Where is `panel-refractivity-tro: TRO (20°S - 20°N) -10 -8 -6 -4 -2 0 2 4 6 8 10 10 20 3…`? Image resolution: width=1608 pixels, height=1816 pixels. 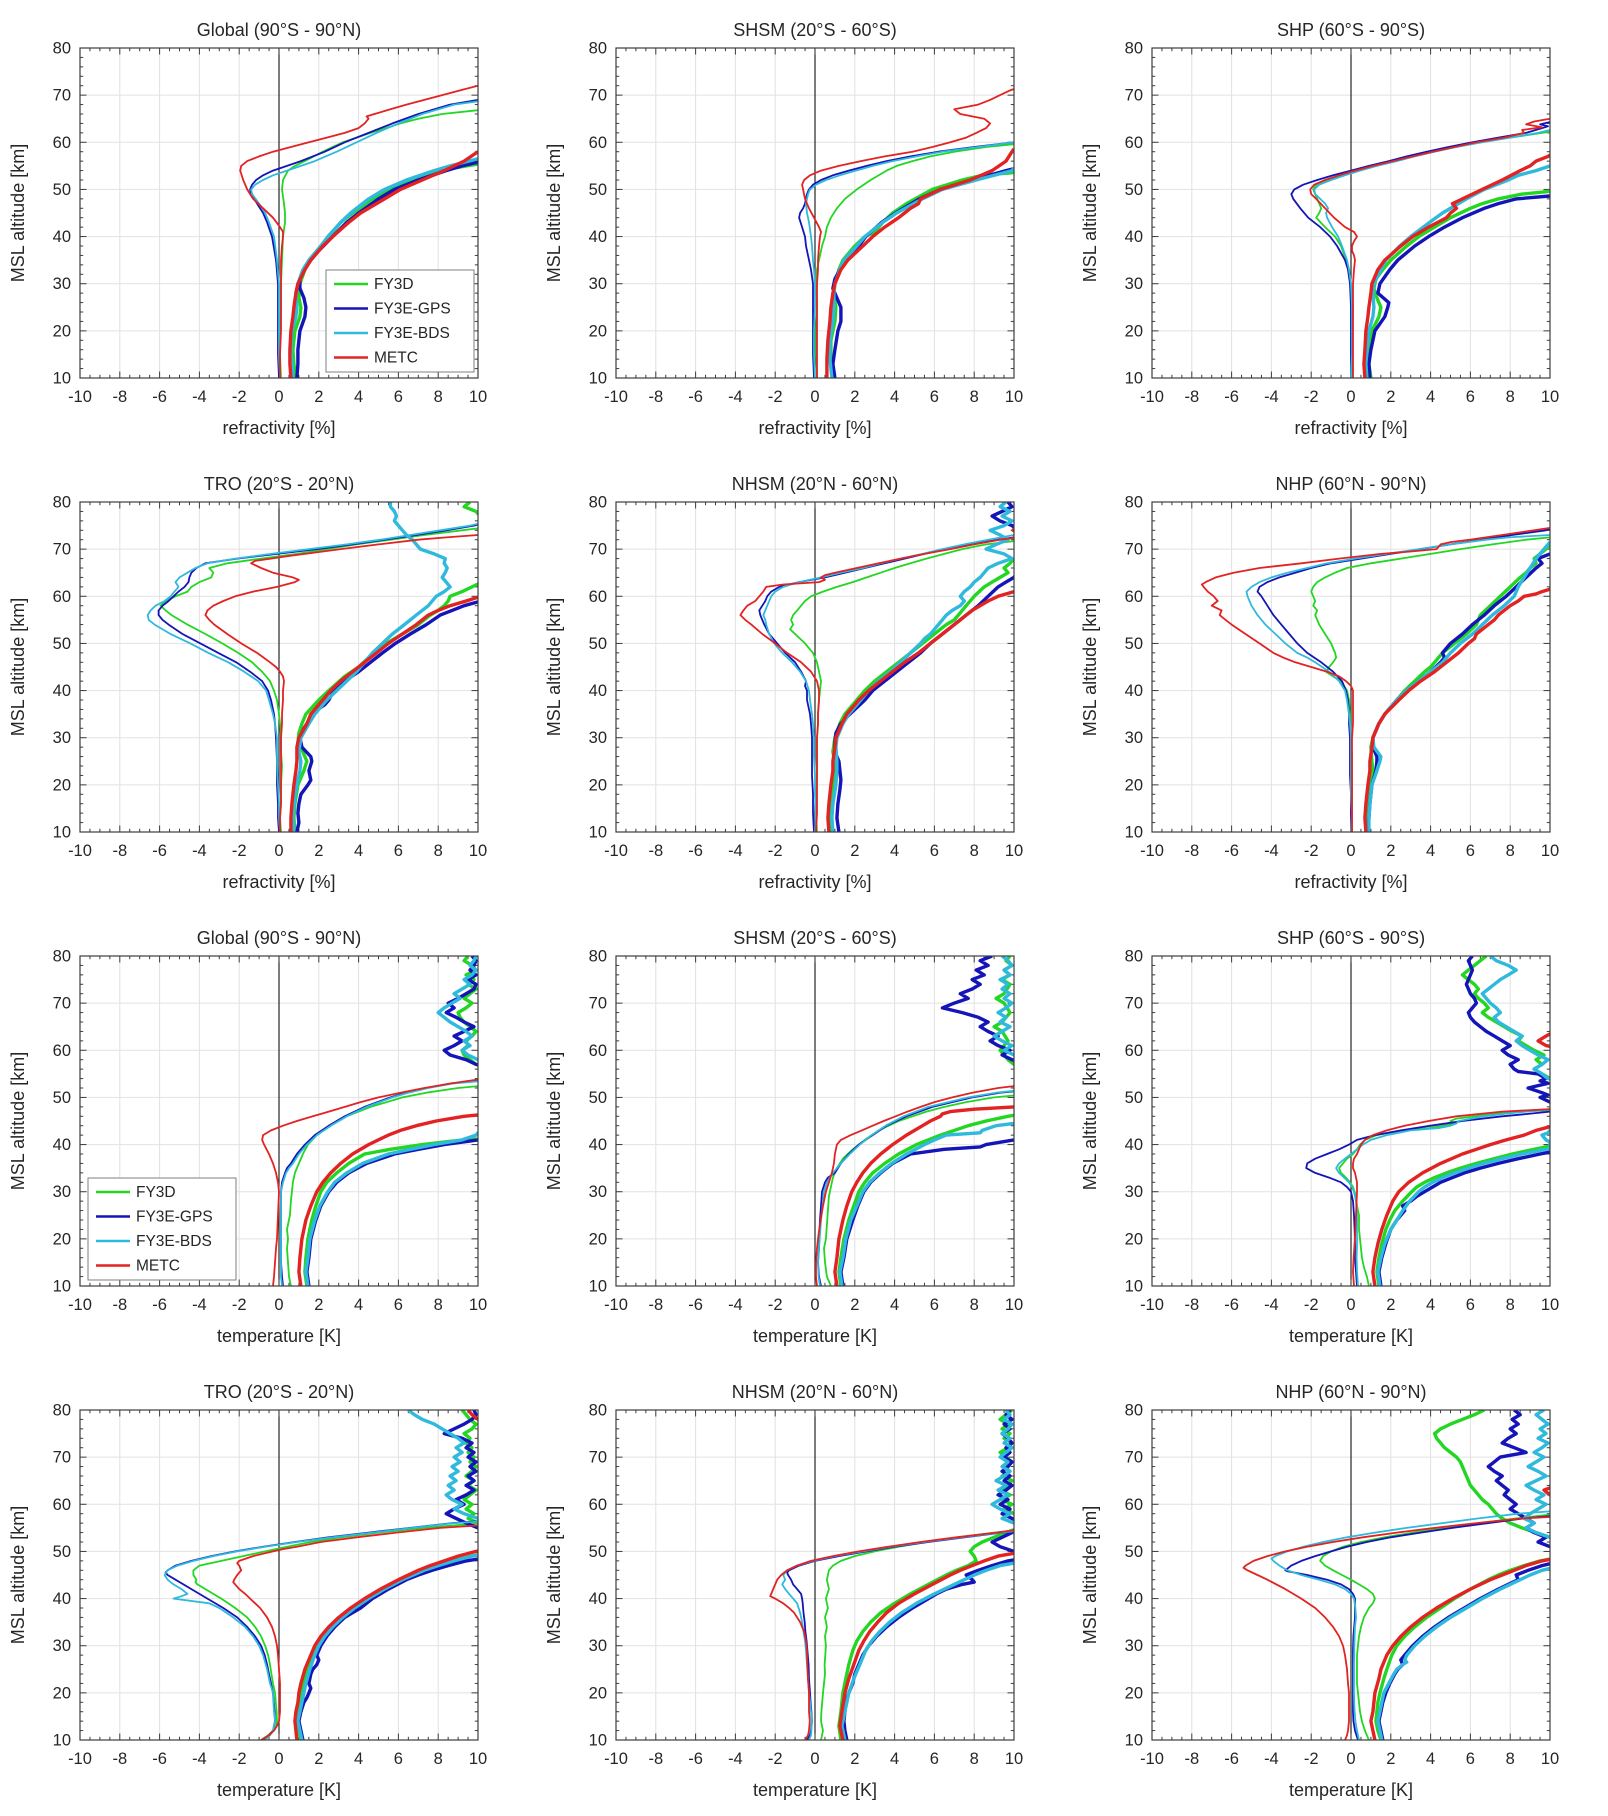
panel-refractivity-tro: TRO (20°S - 20°N) -10 -8 -6 -4 -2 0 2 4 6 8 10 10 20 3… is located at coordinates (268, 681).